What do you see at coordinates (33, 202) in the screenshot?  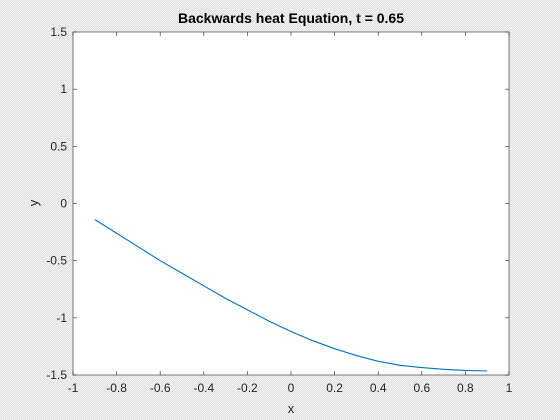 I see `y-axis-label: y` at bounding box center [33, 202].